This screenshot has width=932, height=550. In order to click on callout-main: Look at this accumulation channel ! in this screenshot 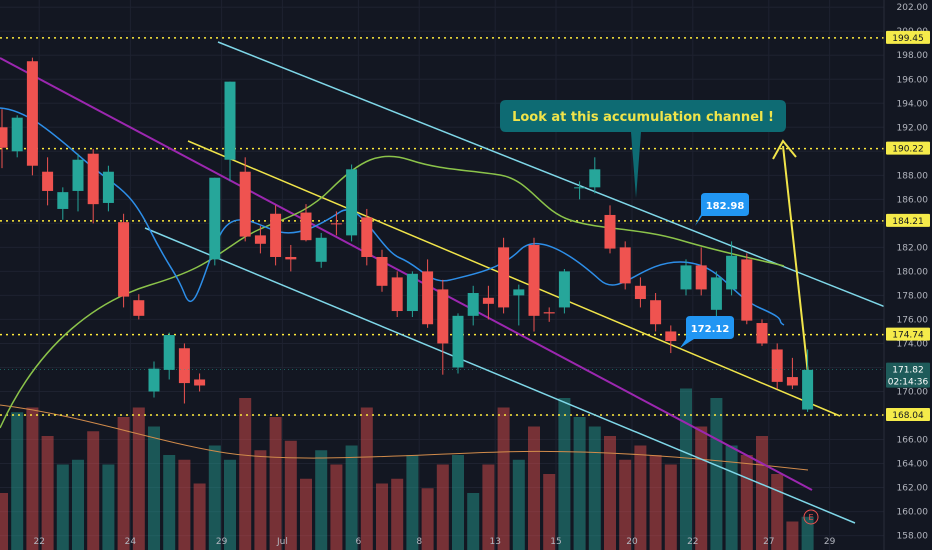, I will do `click(643, 149)`.